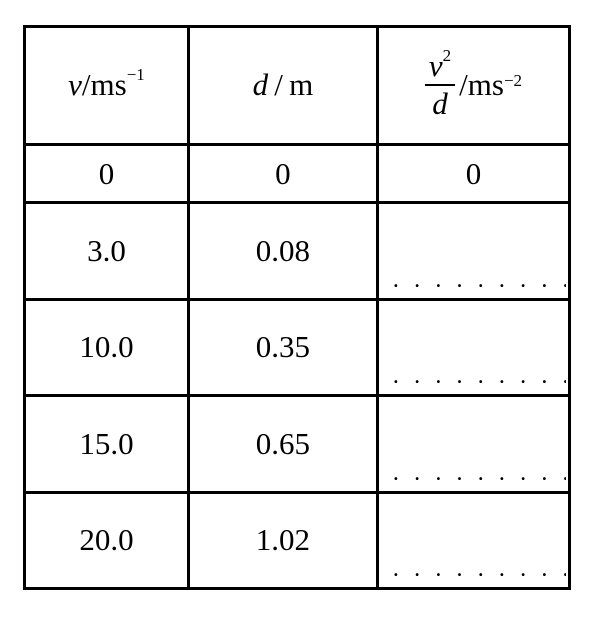  Describe the element at coordinates (106, 251) in the screenshot. I see `cell-velocity: 3.0` at that location.